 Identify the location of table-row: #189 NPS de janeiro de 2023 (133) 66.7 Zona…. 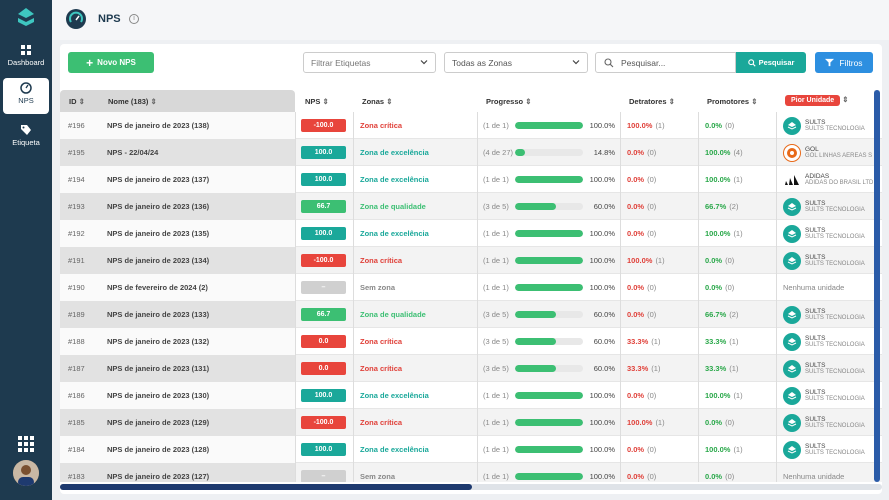
(471, 314).